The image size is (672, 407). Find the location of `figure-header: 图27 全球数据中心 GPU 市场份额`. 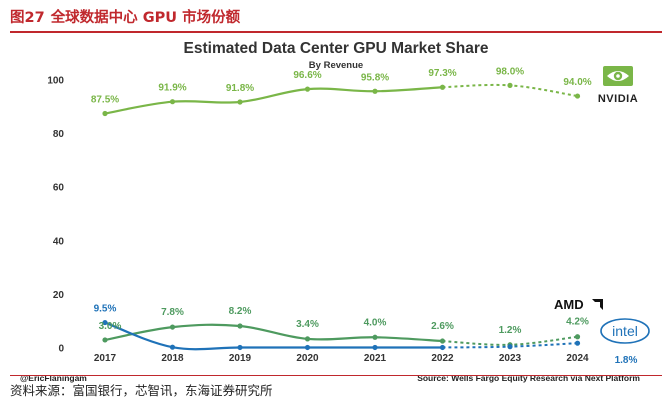

figure-header: 图27 全球数据中心 GPU 市场份额 is located at coordinates (341, 18).